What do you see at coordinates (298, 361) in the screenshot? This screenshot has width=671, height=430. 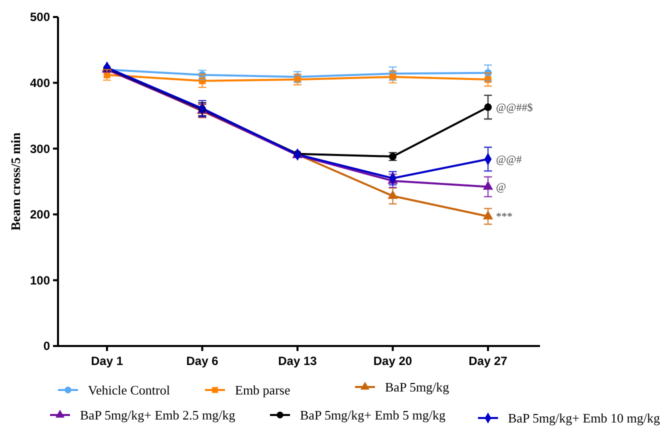 I see `x-tick-label: Day 13` at bounding box center [298, 361].